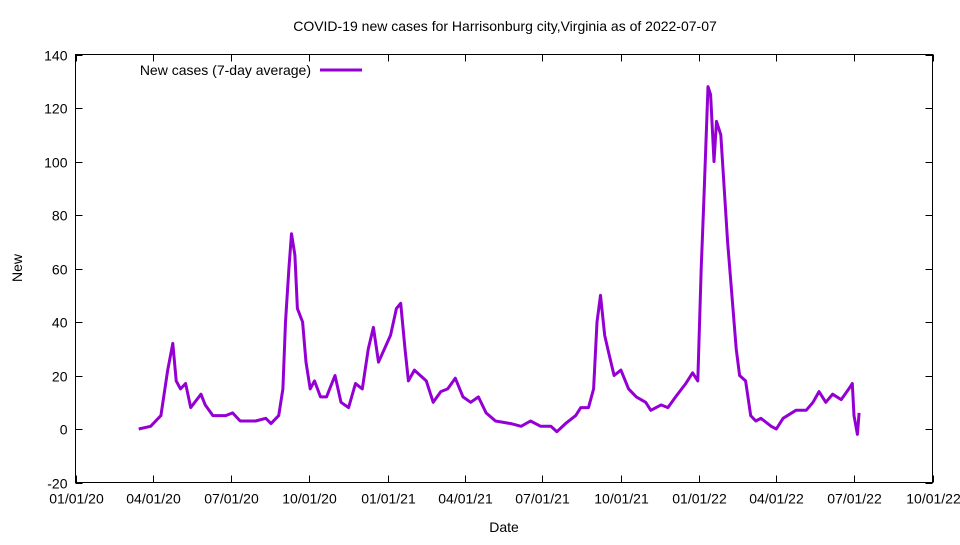 The width and height of the screenshot is (960, 545). Describe the element at coordinates (17, 267) in the screenshot. I see `y-axis-label: New` at that location.